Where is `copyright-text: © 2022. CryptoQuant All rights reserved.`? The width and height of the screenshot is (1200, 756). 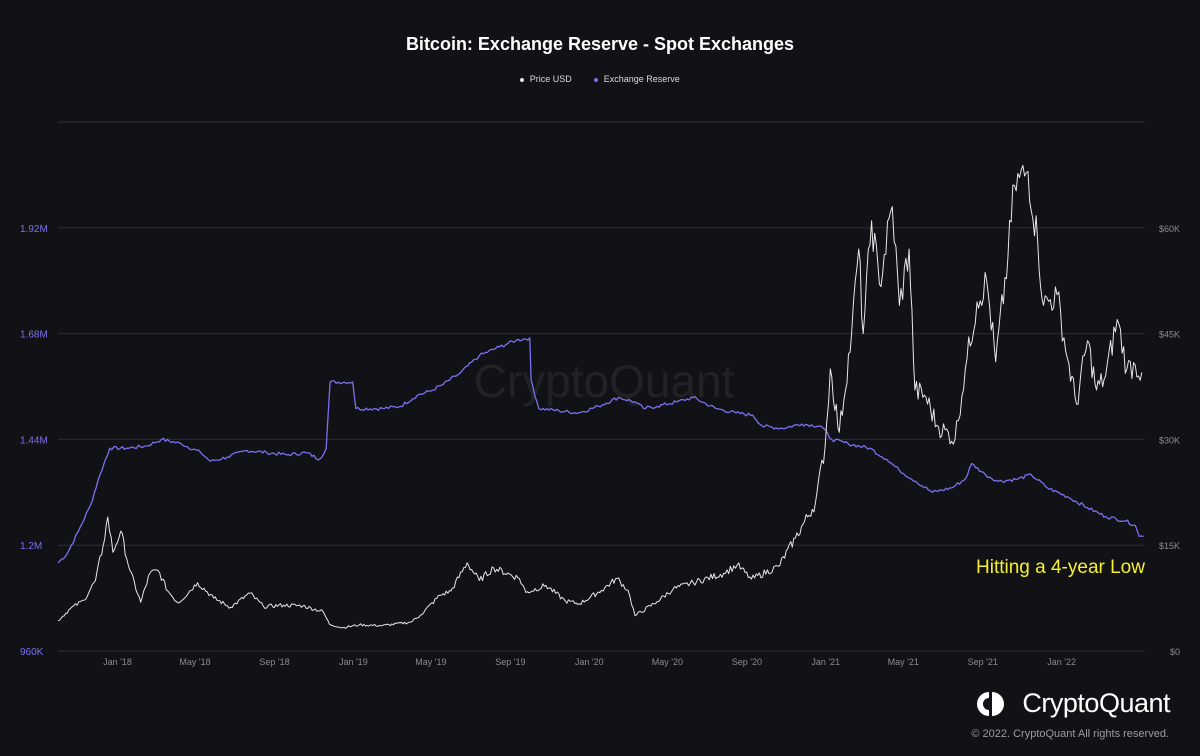 copyright-text: © 2022. CryptoQuant All rights reserved. is located at coordinates (1070, 734).